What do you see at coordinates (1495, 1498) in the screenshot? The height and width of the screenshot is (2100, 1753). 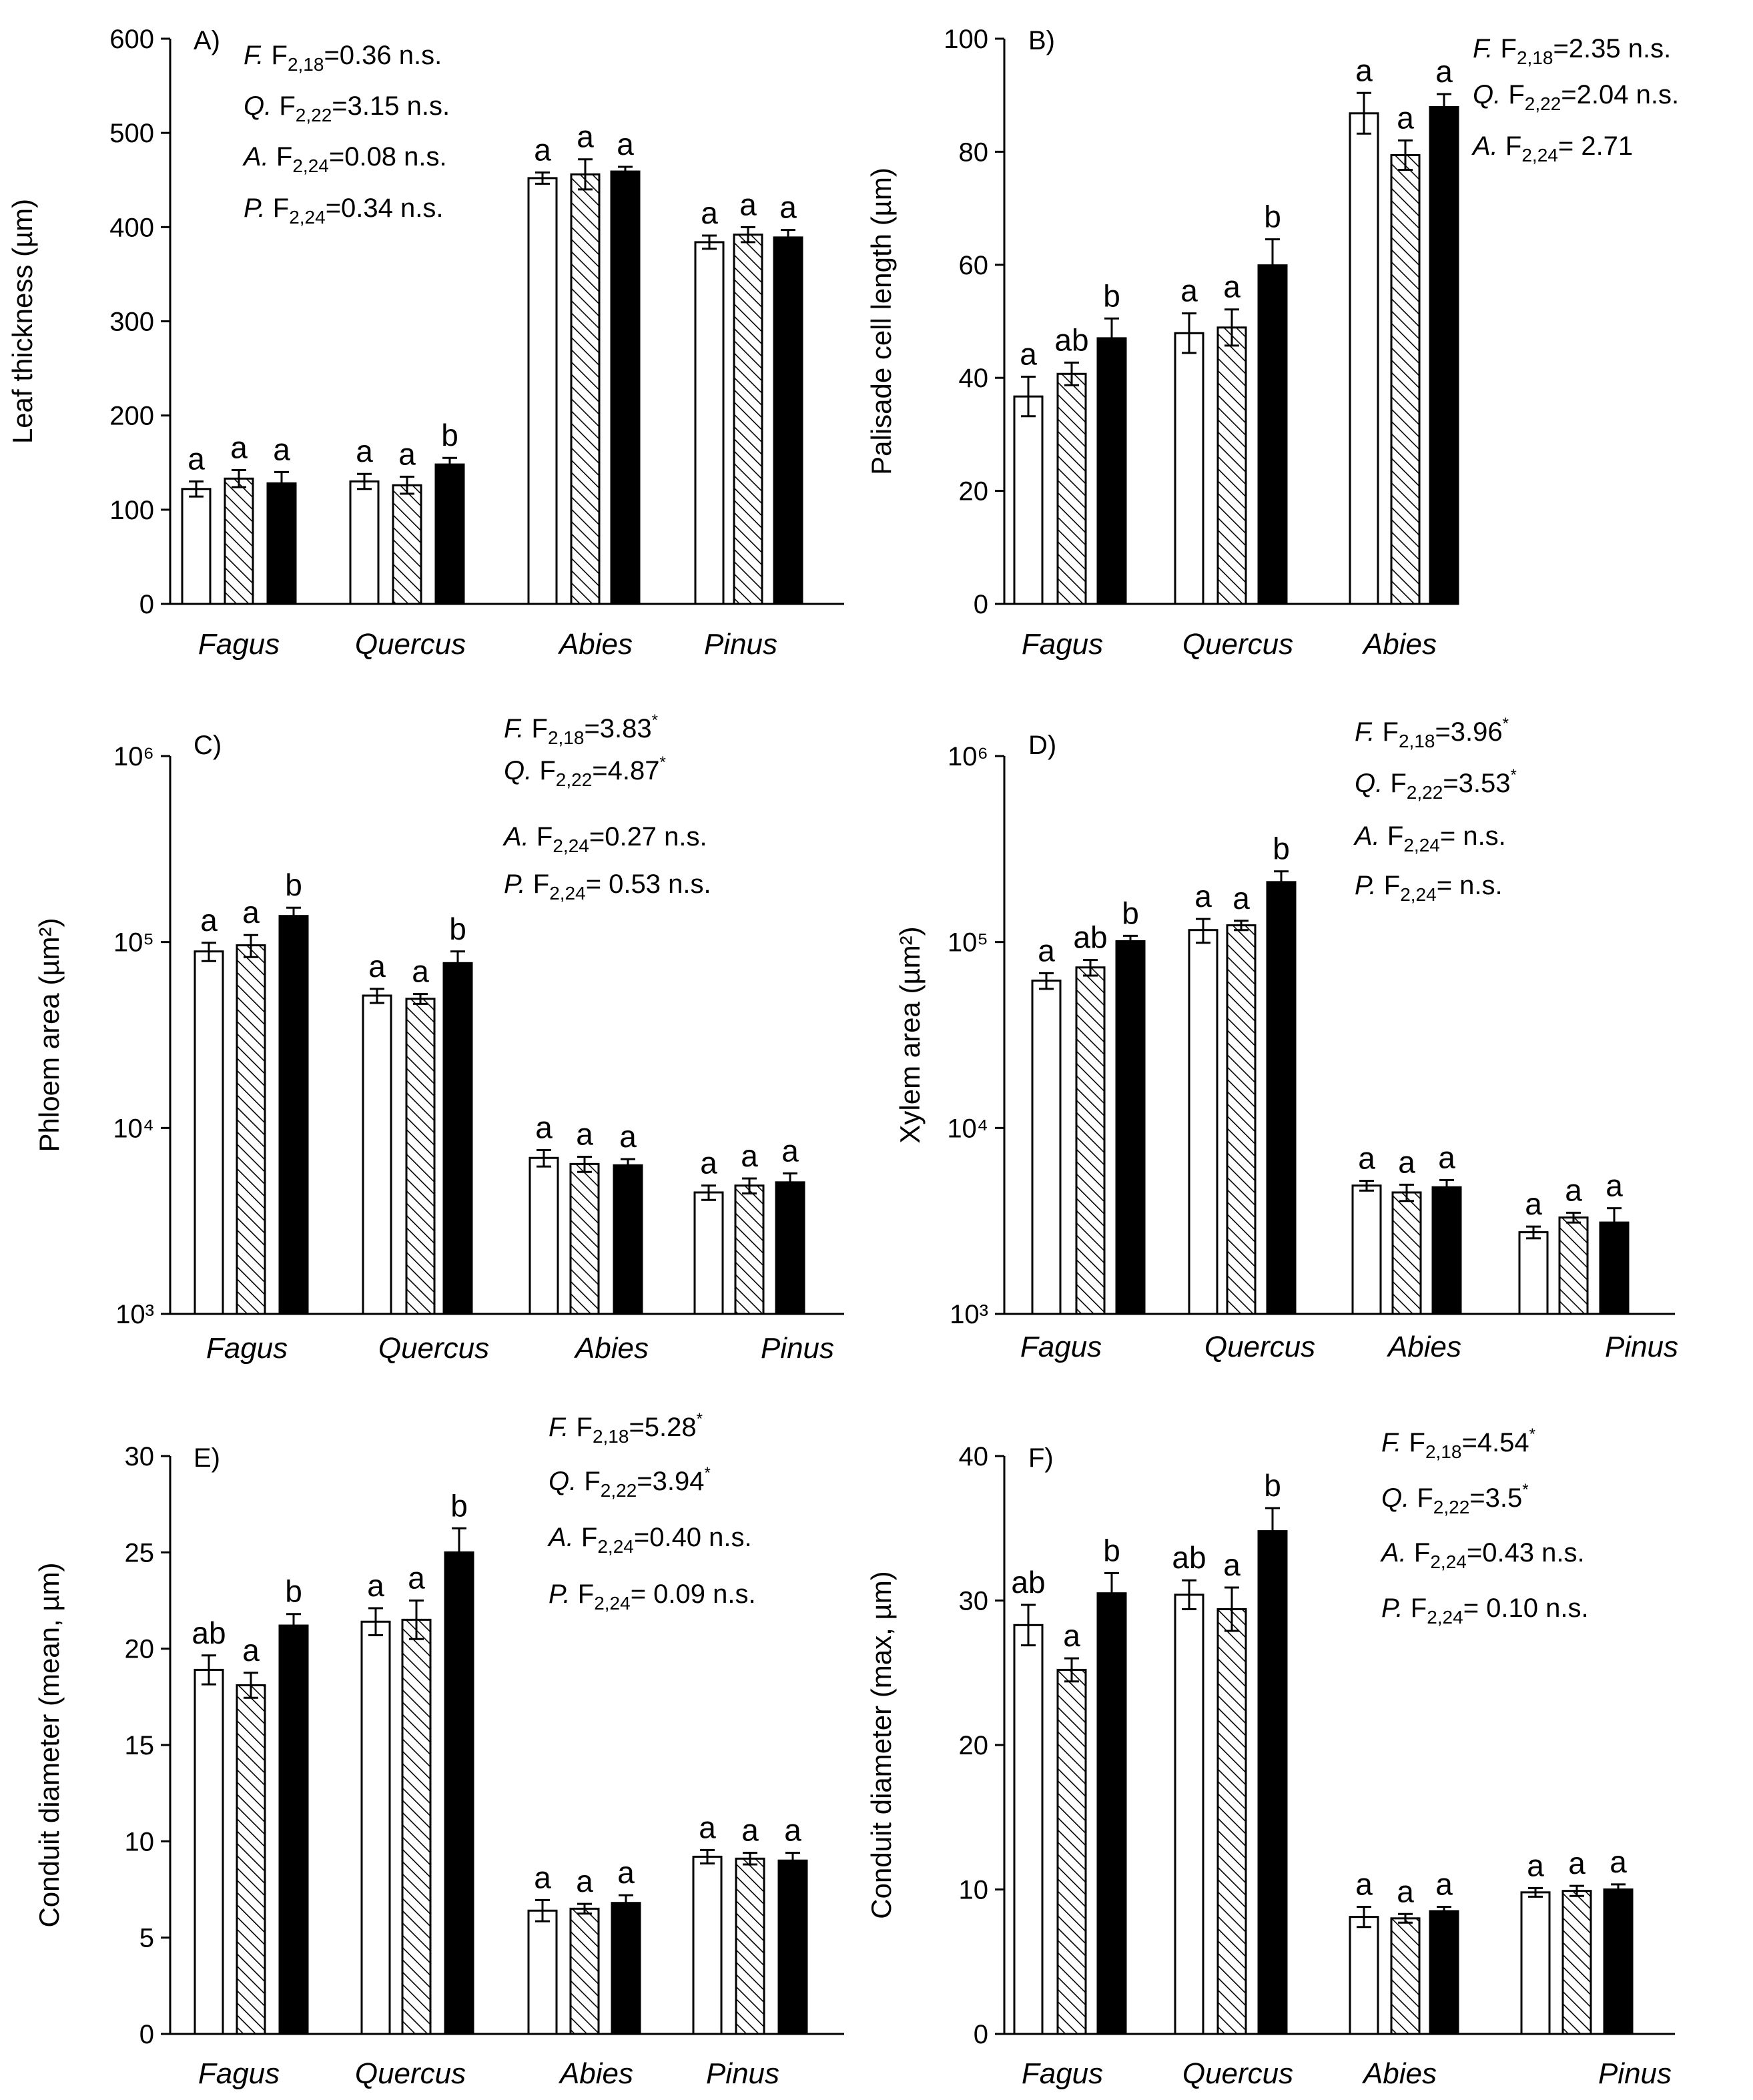 I see `f-value: =3.5` at bounding box center [1495, 1498].